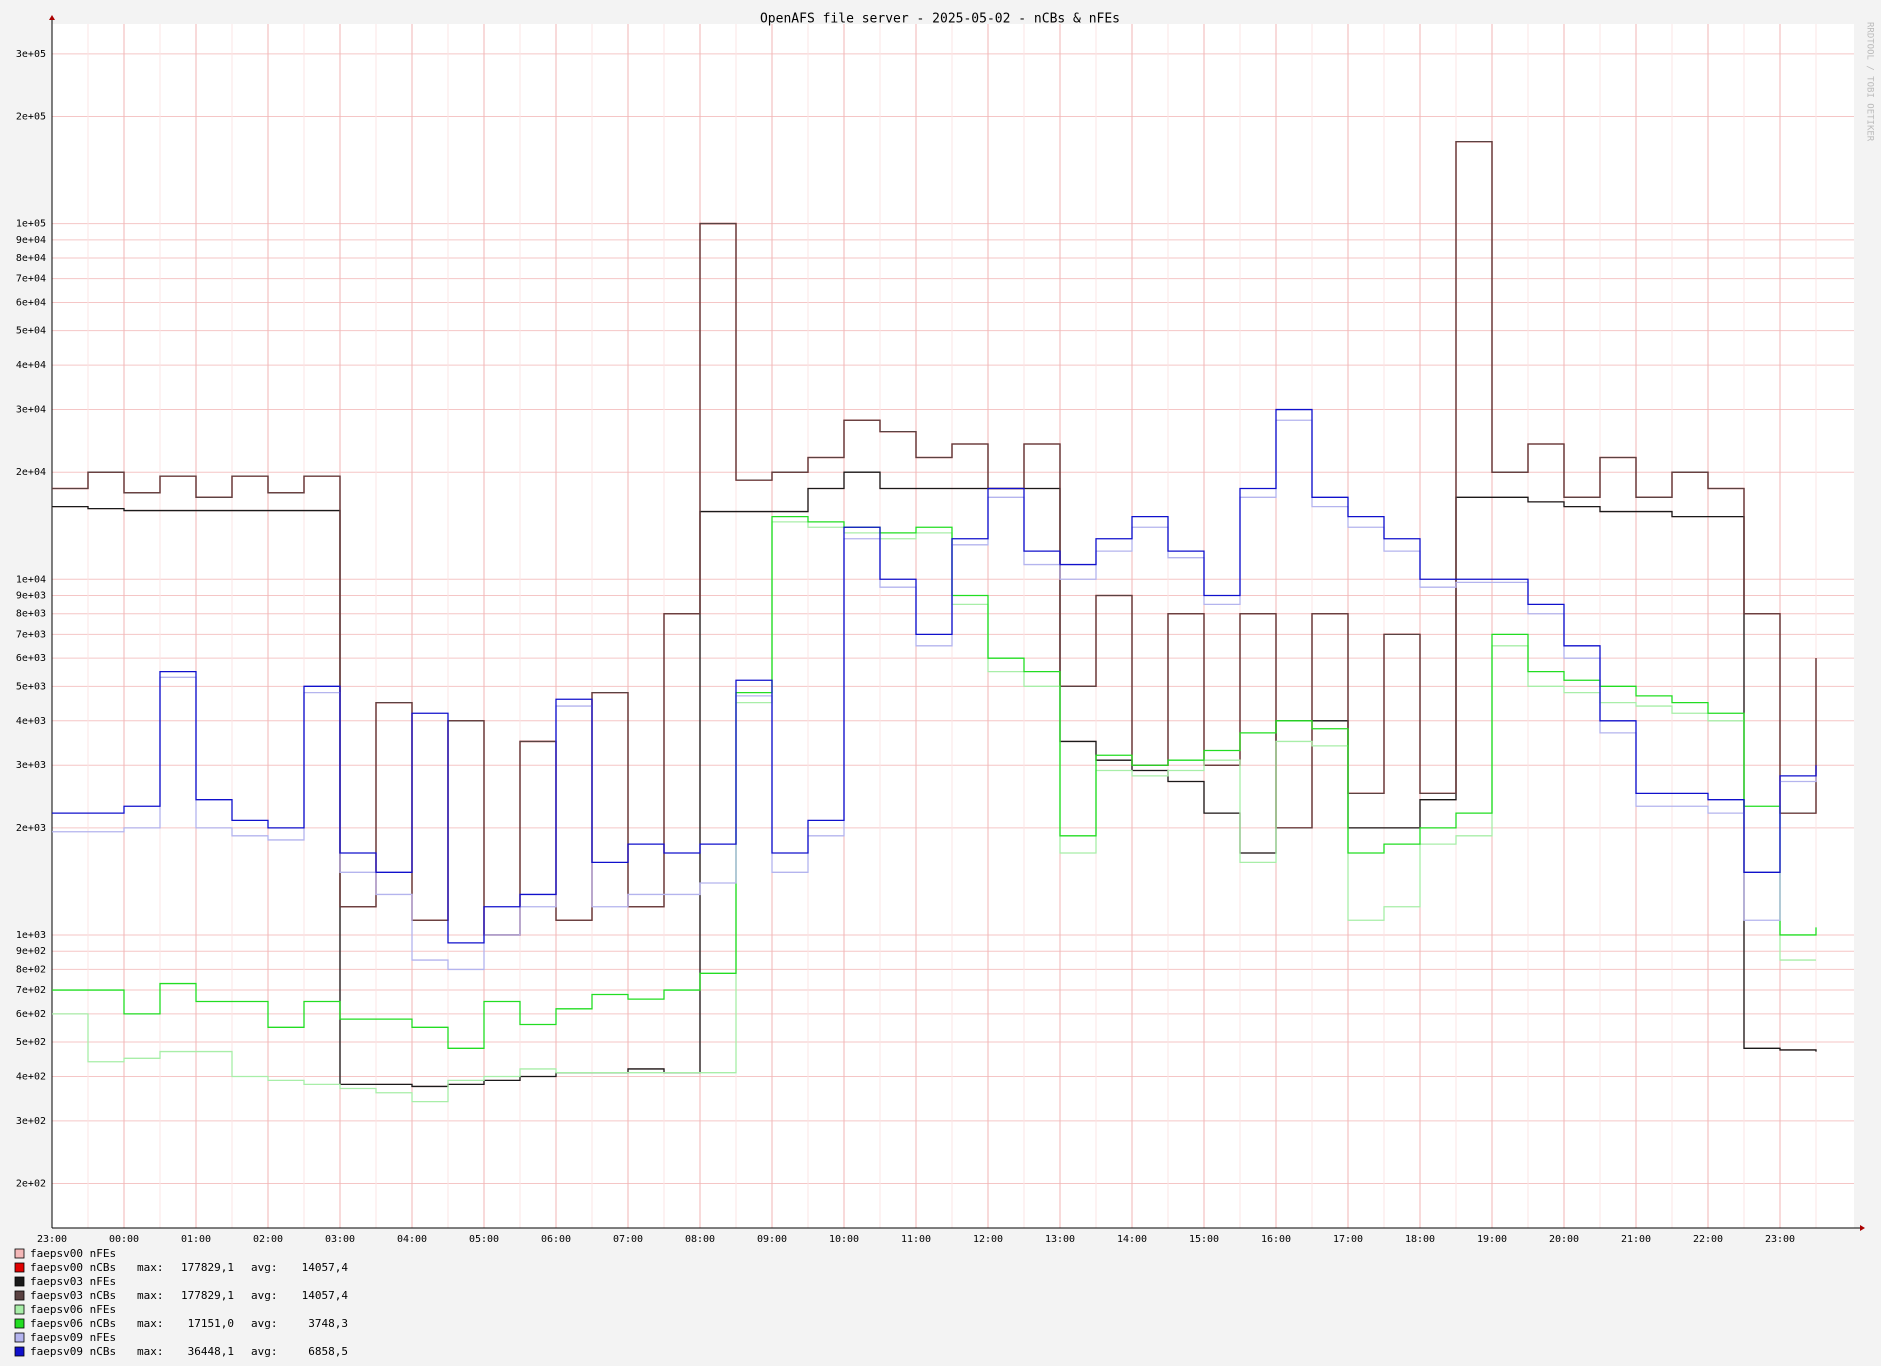 This screenshot has width=1881, height=1366. Describe the element at coordinates (73, 1267) in the screenshot. I see `legend-label: faepsv00 nCBs` at that location.